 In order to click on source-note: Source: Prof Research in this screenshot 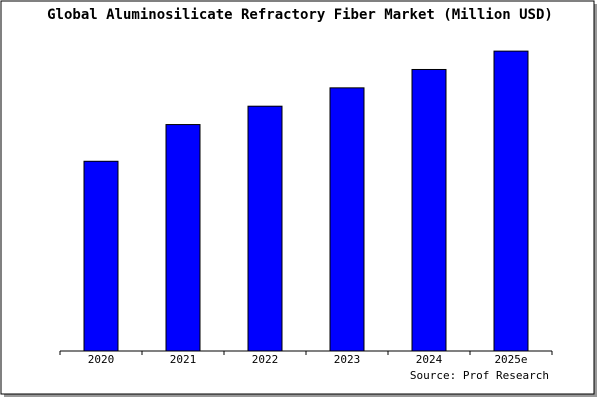, I will do `click(479, 375)`.